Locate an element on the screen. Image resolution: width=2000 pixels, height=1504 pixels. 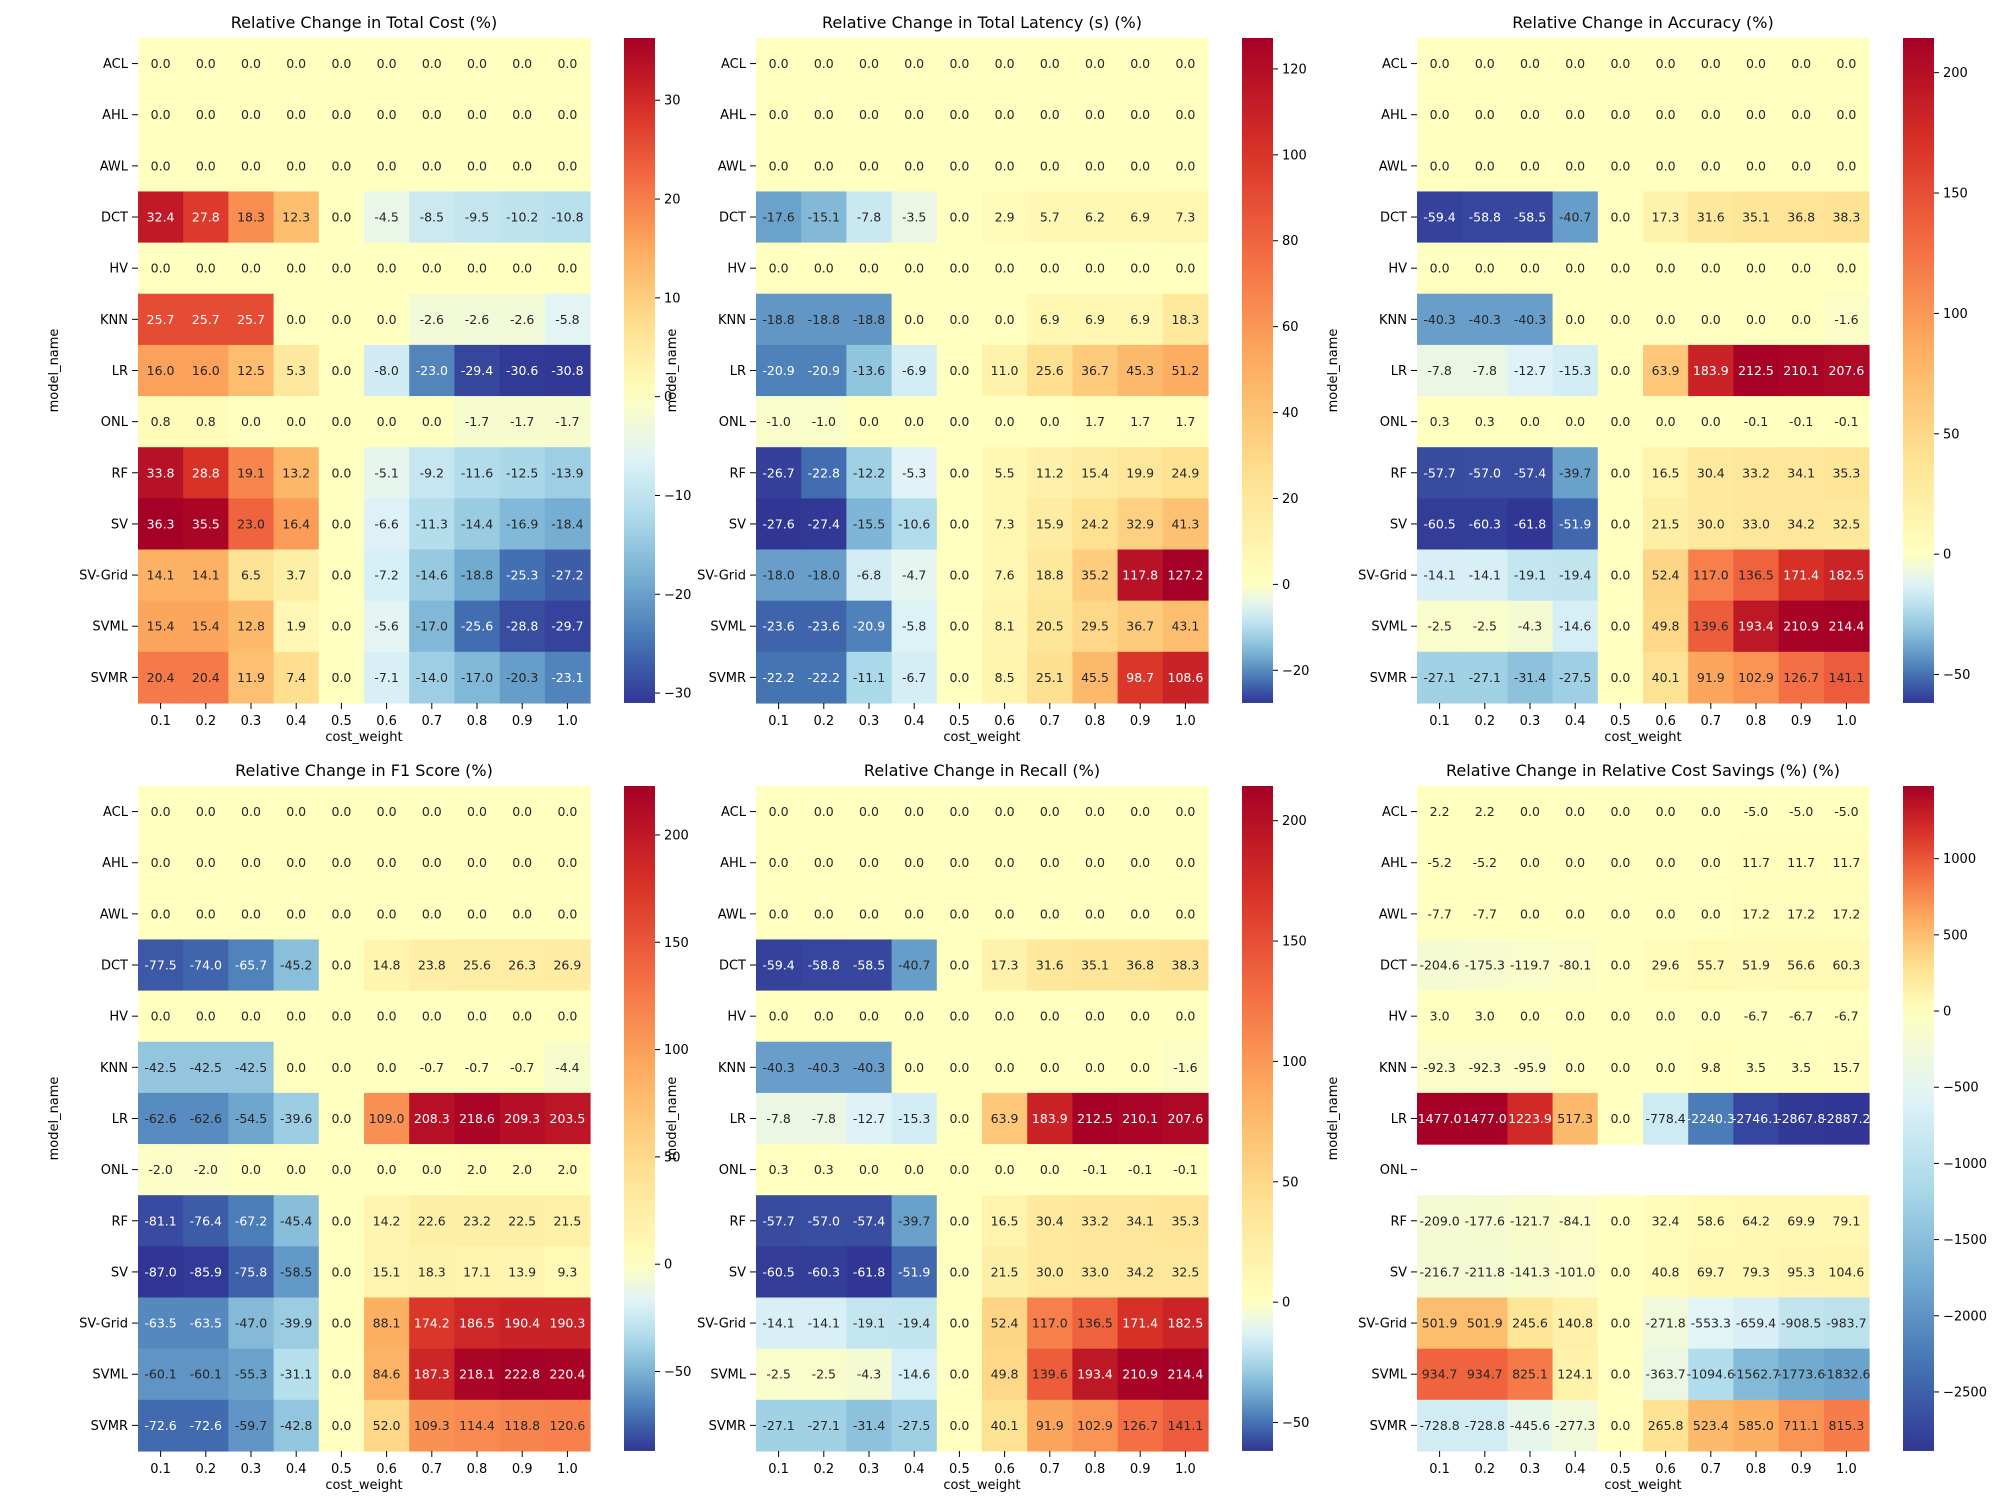
cell-value-label: 14.1 is located at coordinates (161, 575).